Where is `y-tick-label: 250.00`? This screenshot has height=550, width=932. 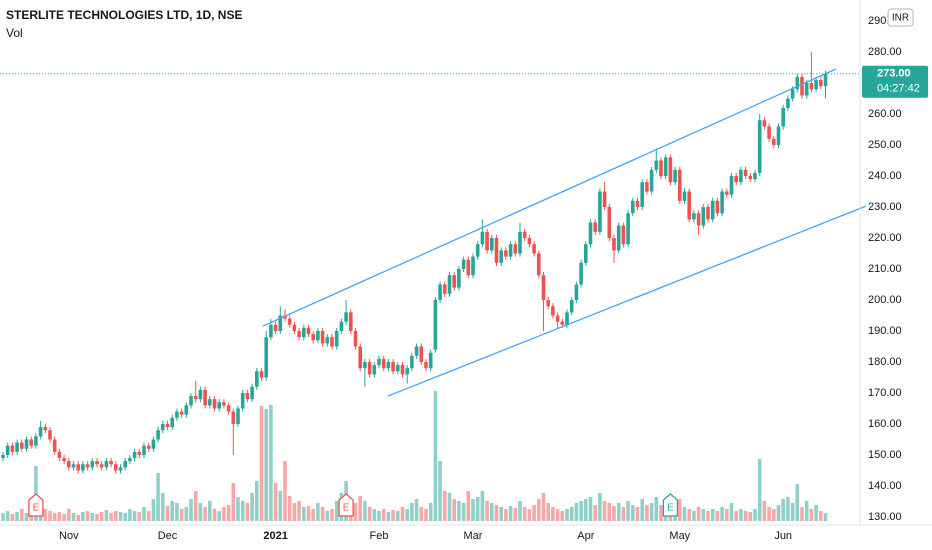
y-tick-label: 250.00 is located at coordinates (885, 145).